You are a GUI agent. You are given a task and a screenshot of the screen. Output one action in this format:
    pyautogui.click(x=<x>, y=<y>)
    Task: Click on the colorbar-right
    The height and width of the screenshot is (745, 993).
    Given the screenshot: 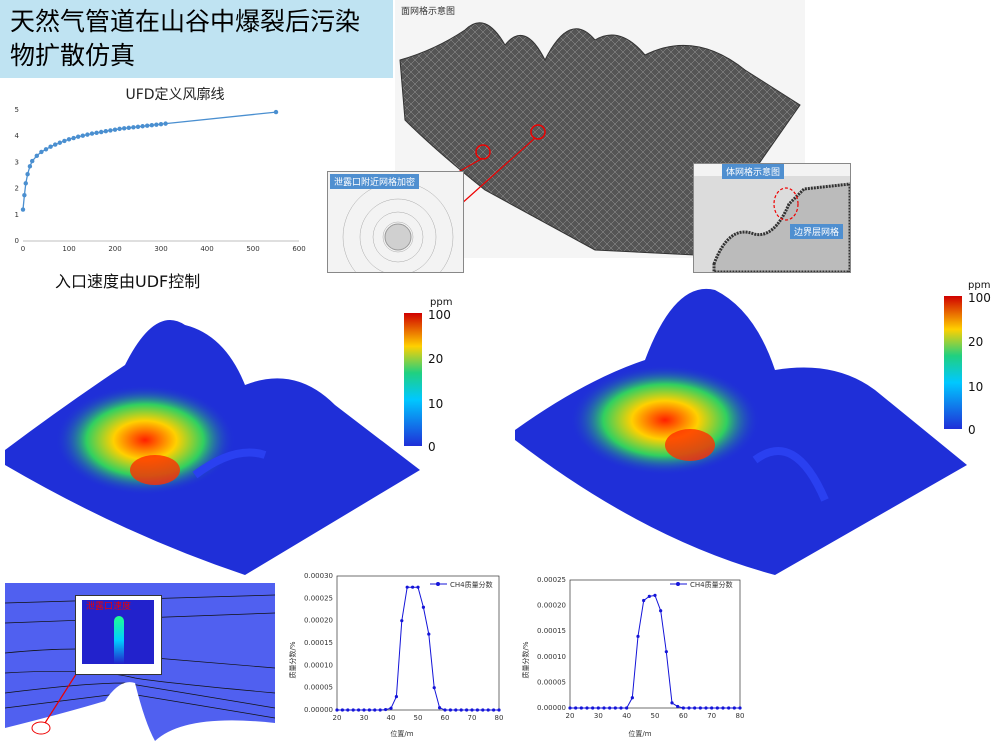 What is the action you would take?
    pyautogui.click(x=953, y=362)
    